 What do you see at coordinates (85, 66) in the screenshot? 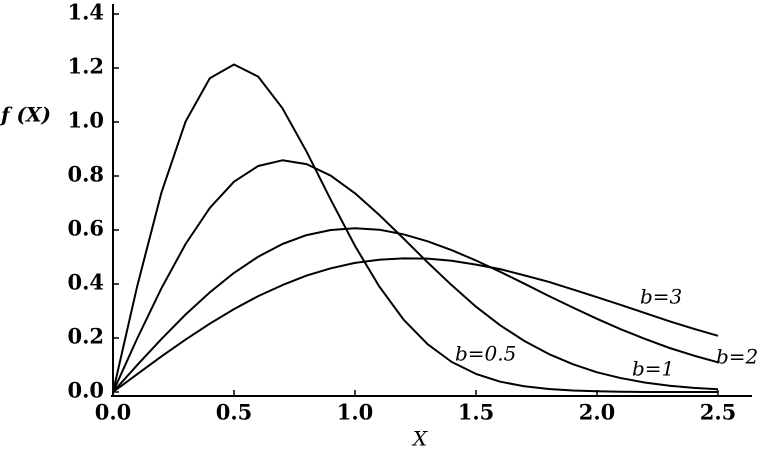
I see `y-tick-label: 1.2` at bounding box center [85, 66].